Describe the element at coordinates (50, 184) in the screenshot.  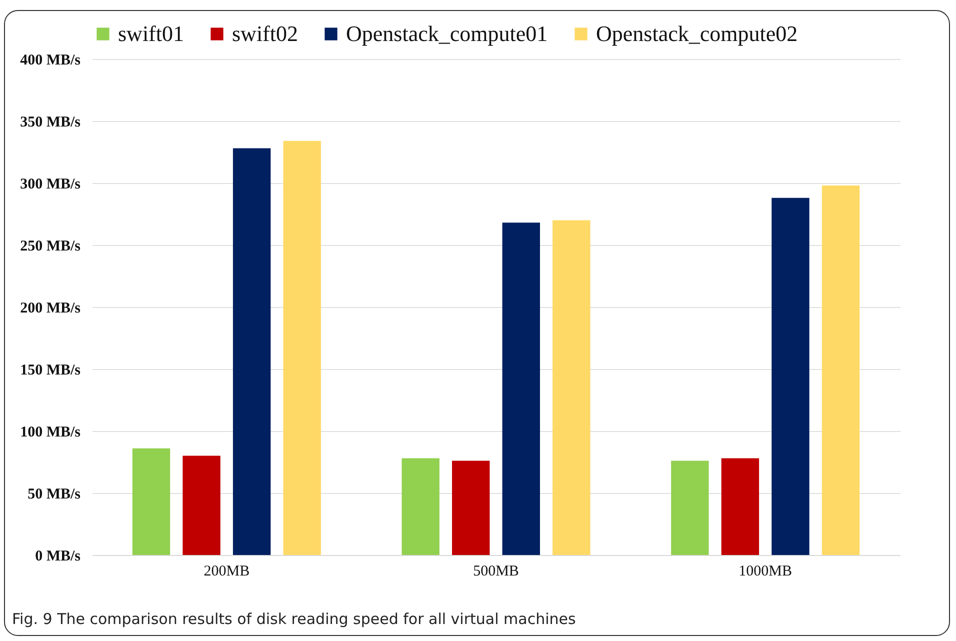
I see `y-tick-label: 300 MB/s` at that location.